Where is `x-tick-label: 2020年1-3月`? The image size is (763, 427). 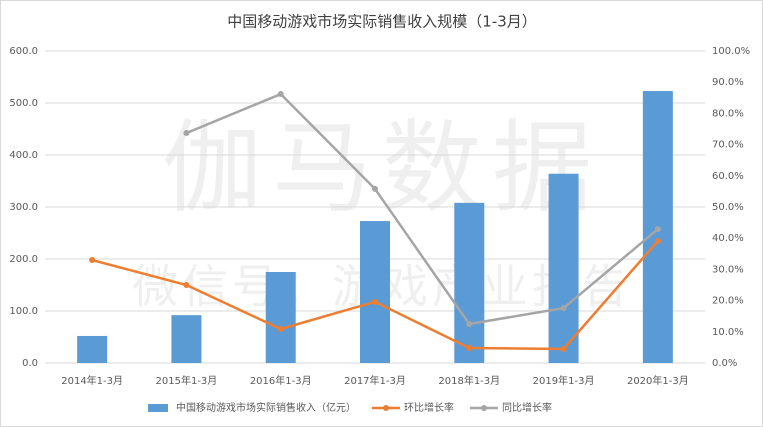 x-tick-label: 2020年1-3月 is located at coordinates (658, 380).